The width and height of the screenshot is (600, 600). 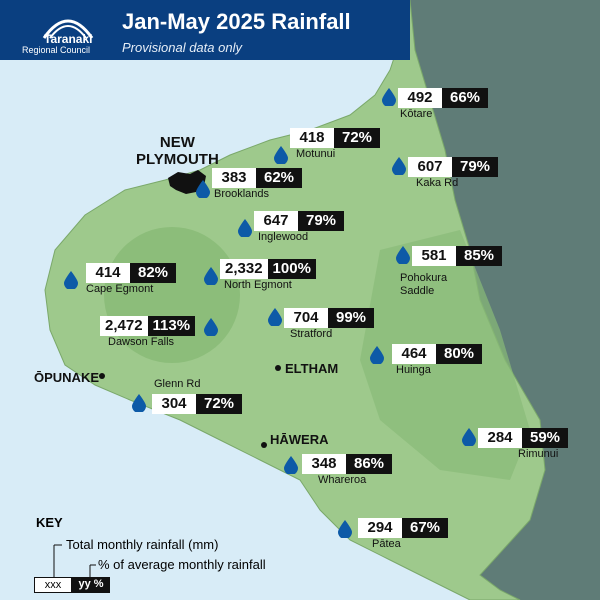 I want to click on station-kotare: 492 66% Kōtare, so click(x=439, y=104).